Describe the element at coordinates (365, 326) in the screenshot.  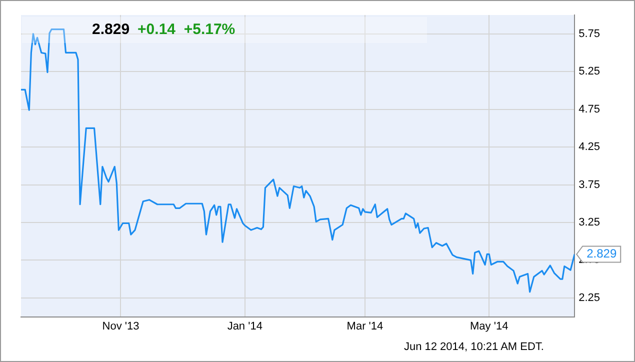
I see `x-tick-label: Mar '14` at that location.